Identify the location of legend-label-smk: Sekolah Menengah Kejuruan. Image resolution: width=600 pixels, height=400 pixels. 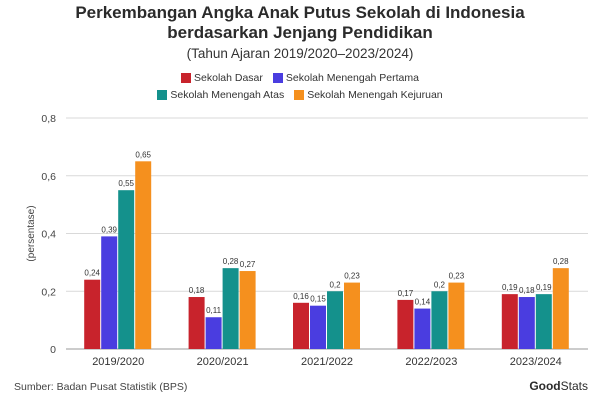
(375, 95).